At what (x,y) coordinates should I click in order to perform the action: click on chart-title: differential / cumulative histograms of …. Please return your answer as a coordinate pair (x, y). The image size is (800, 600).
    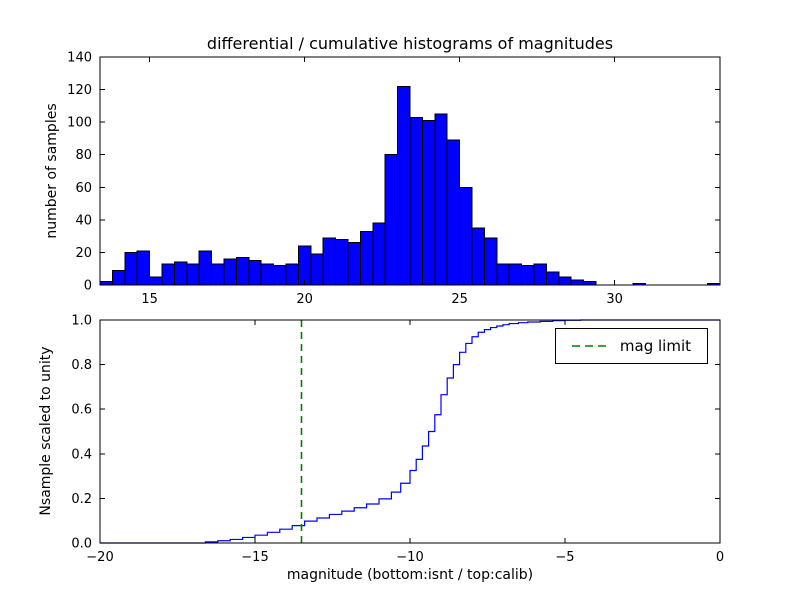
    Looking at the image, I should click on (410, 43).